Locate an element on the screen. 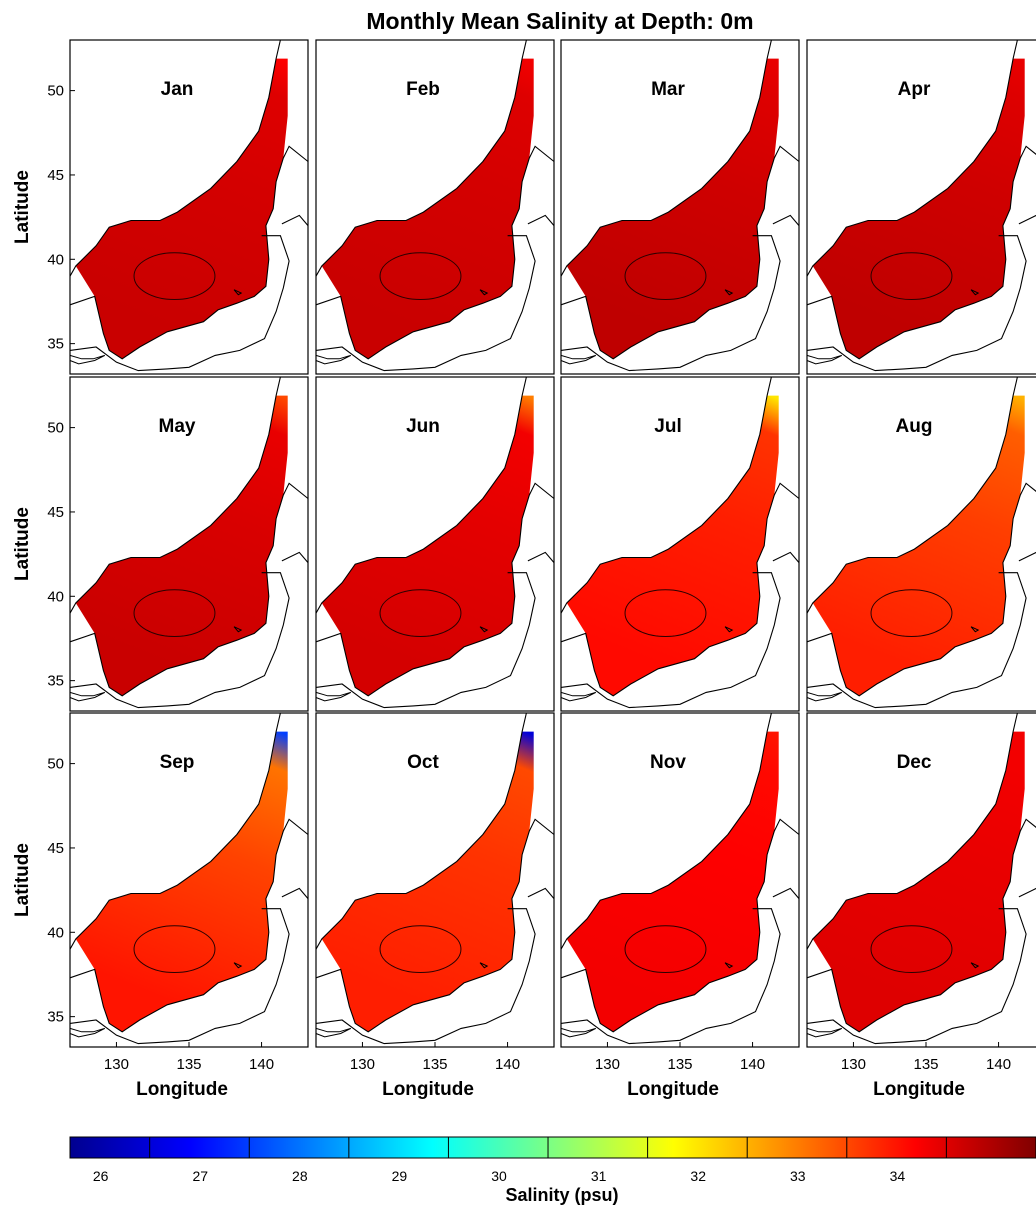 The width and height of the screenshot is (1036, 1214). panel-jan: Jan 35 40 45 50 Latitude is located at coordinates (160, 207).